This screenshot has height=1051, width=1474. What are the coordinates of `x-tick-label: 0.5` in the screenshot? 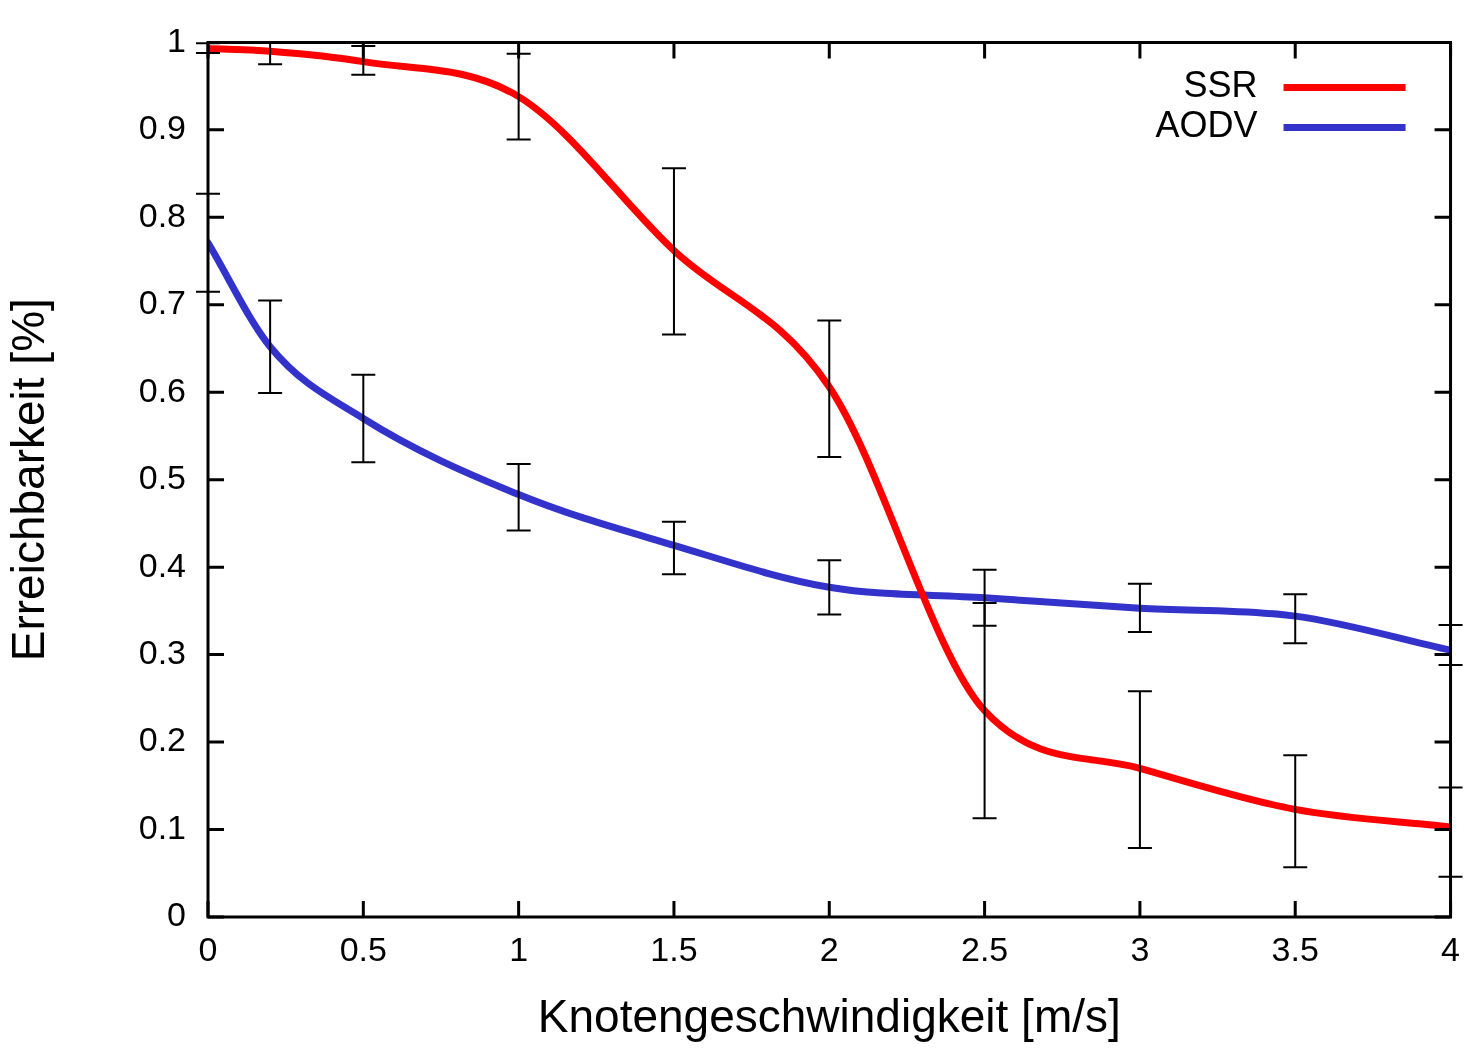 It's located at (363, 948).